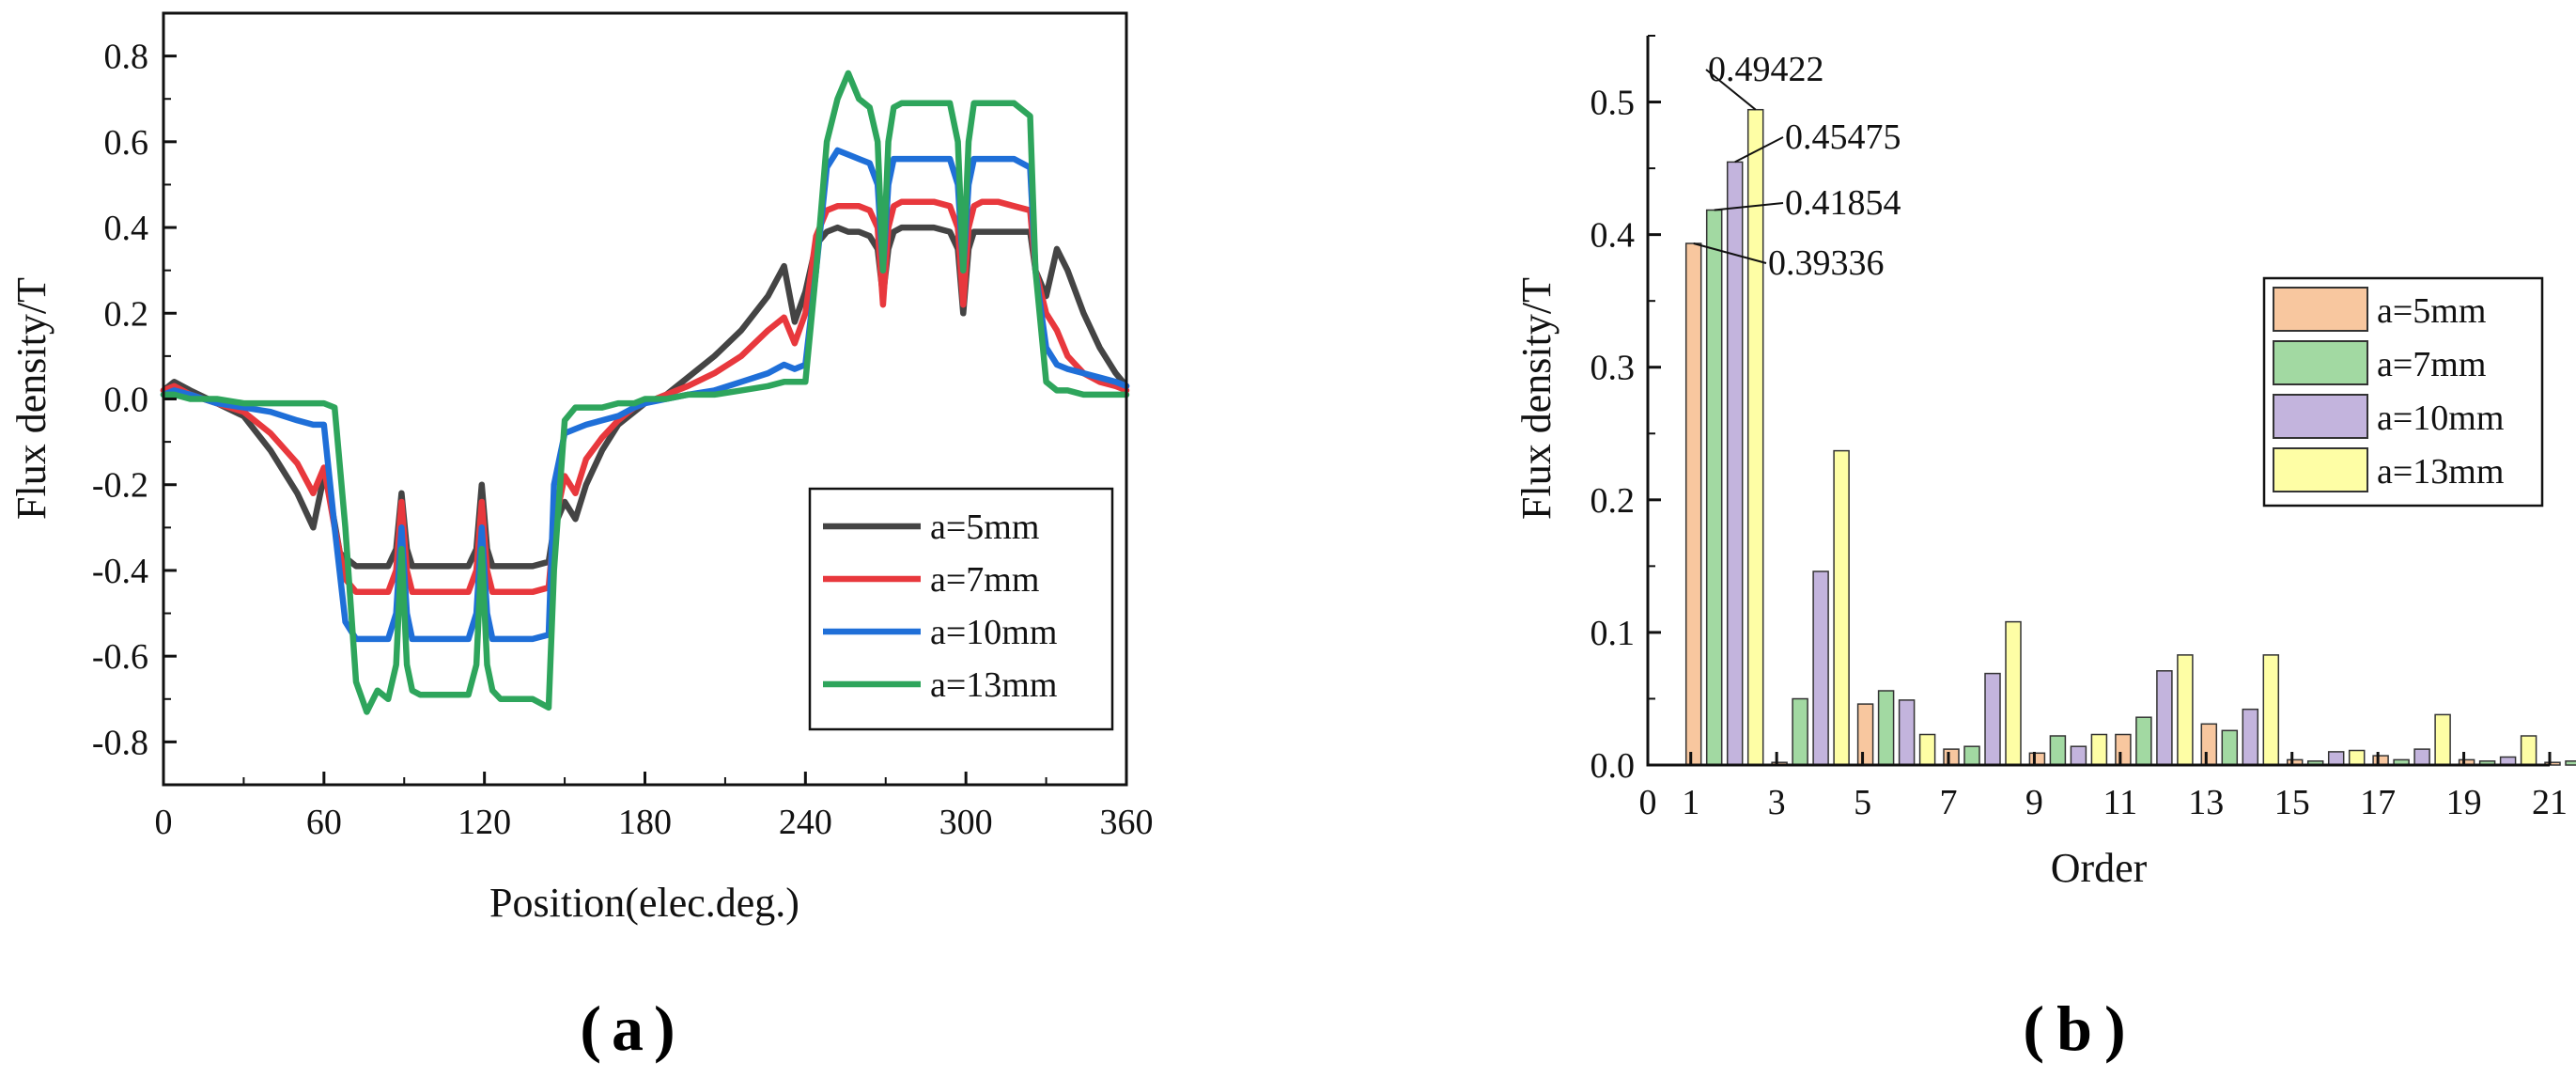  Describe the element at coordinates (2037, 759) in the screenshot. I see `bar-order-9-a-5mm` at that location.